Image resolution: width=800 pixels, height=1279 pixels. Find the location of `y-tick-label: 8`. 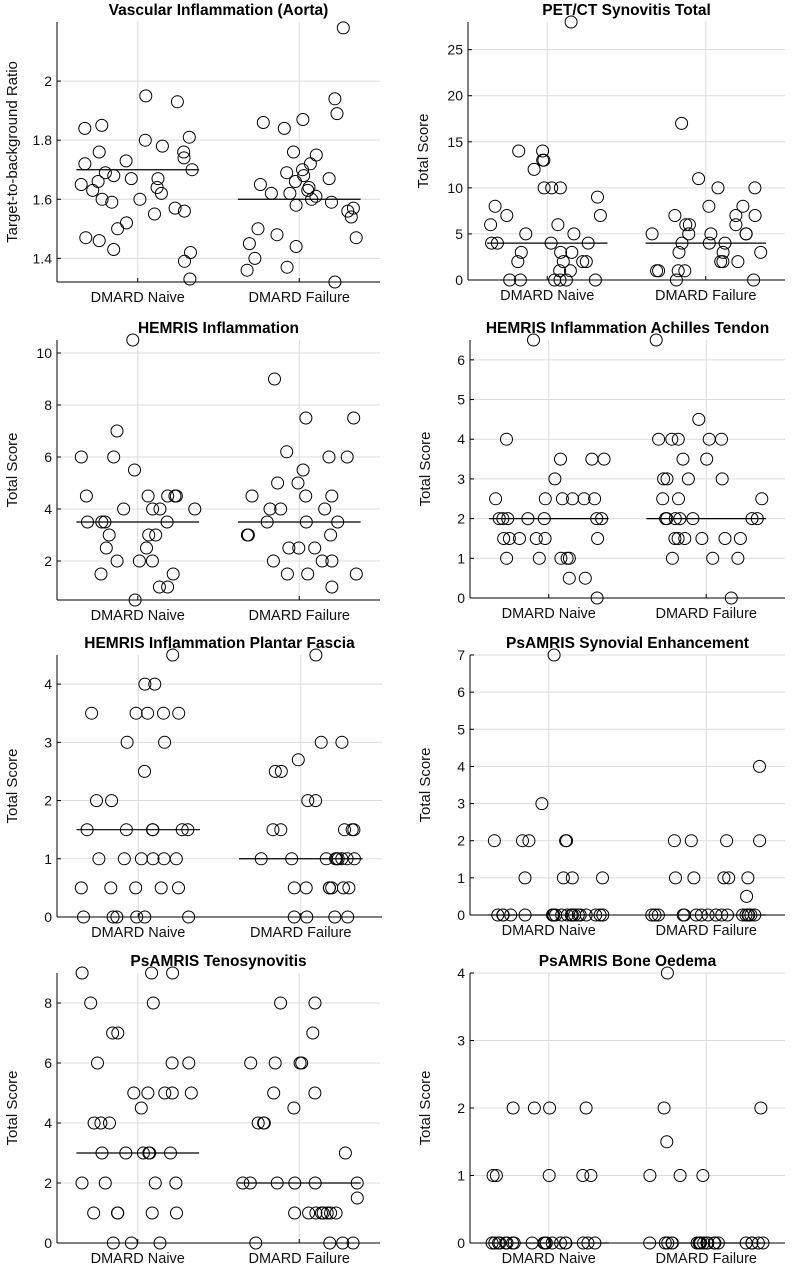

y-tick-label: 8 is located at coordinates (48, 405).